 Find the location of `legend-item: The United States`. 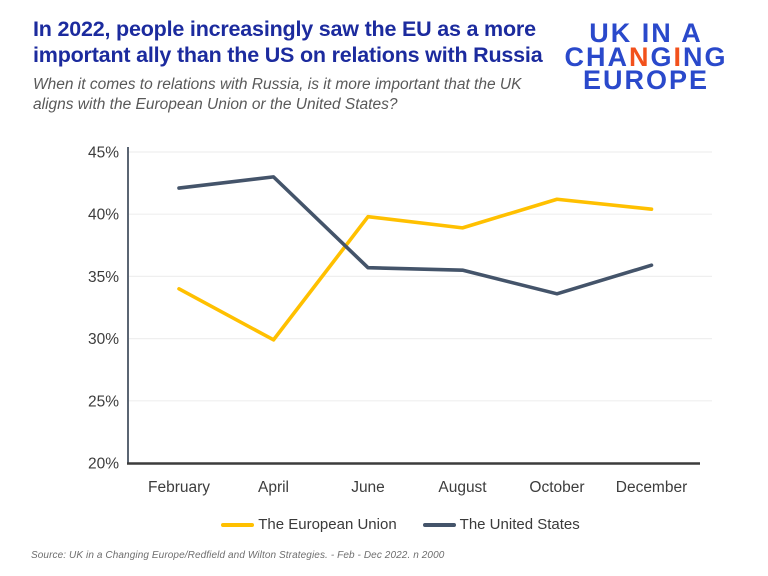

legend-item: The United States is located at coordinates (501, 524).